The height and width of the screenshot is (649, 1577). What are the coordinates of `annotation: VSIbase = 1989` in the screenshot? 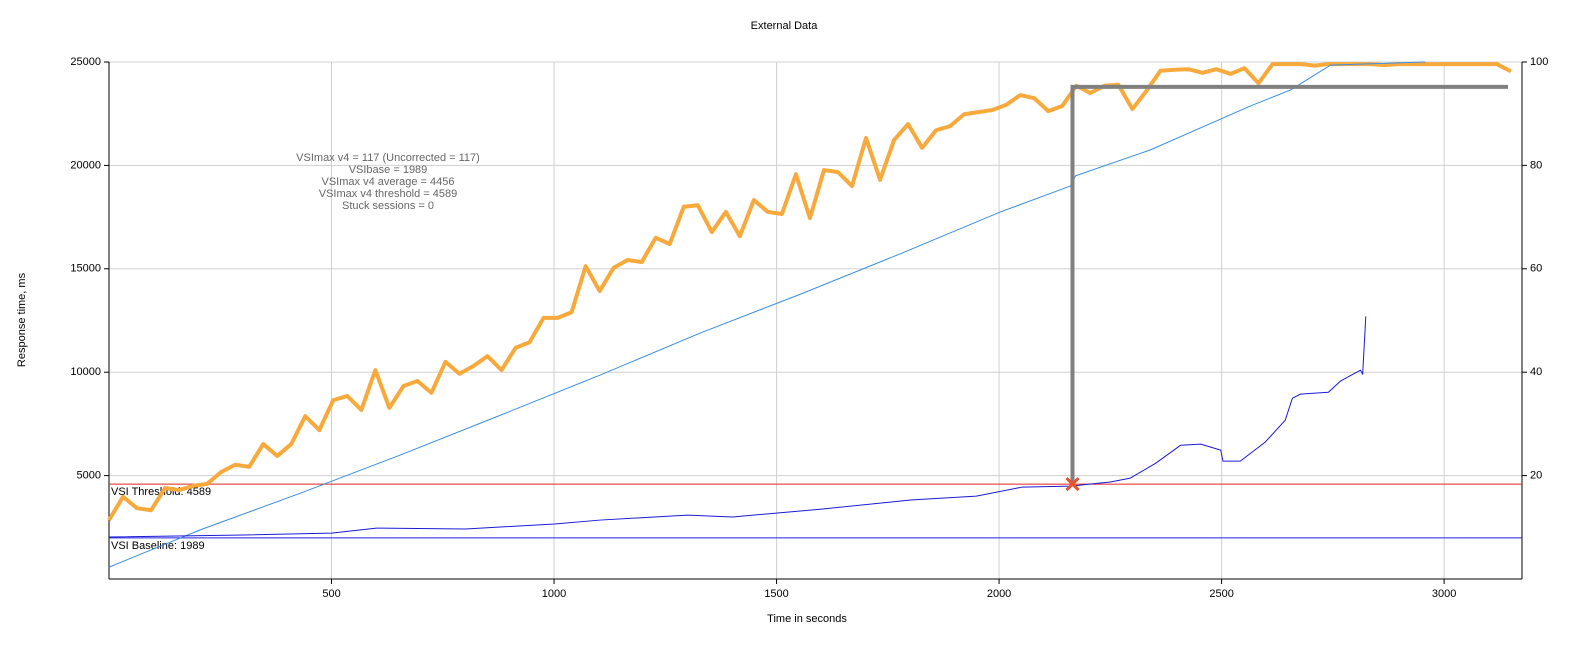 It's located at (388, 170).